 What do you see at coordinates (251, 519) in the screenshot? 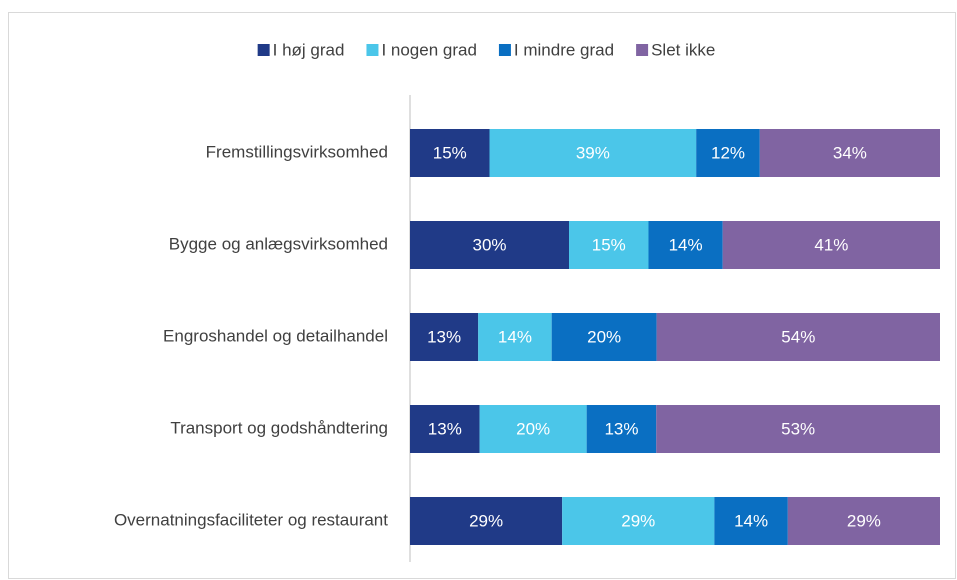
I see `category-label: Overnatningsfaciliteter og restaurant` at bounding box center [251, 519].